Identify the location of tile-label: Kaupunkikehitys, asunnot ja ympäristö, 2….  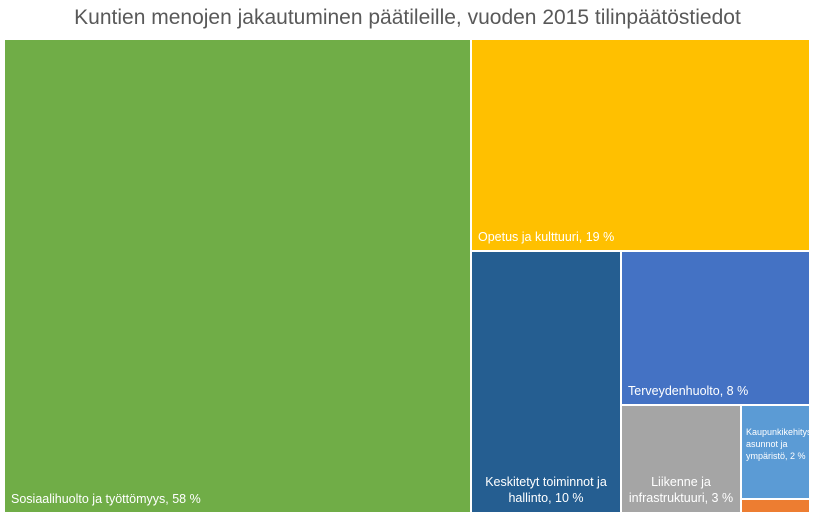
(778, 444).